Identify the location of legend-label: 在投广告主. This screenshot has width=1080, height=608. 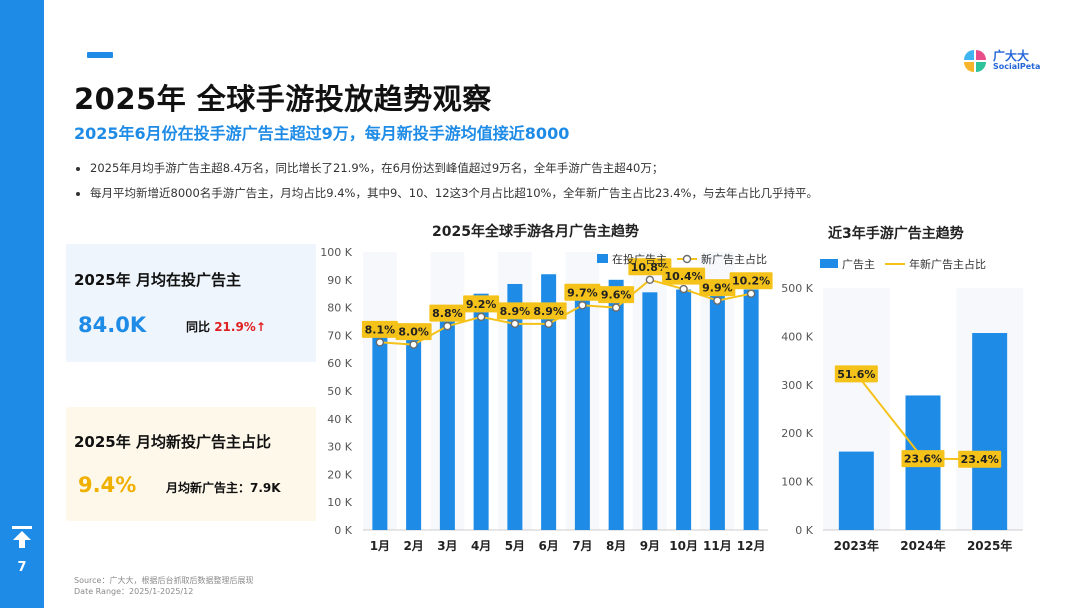
(639, 259).